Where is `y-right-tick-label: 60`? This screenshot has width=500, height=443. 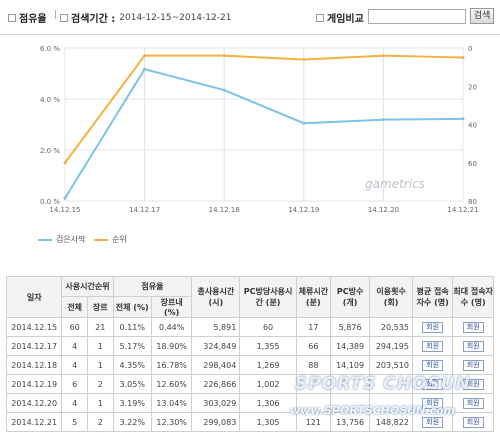
y-right-tick-label: 60 is located at coordinates (472, 164).